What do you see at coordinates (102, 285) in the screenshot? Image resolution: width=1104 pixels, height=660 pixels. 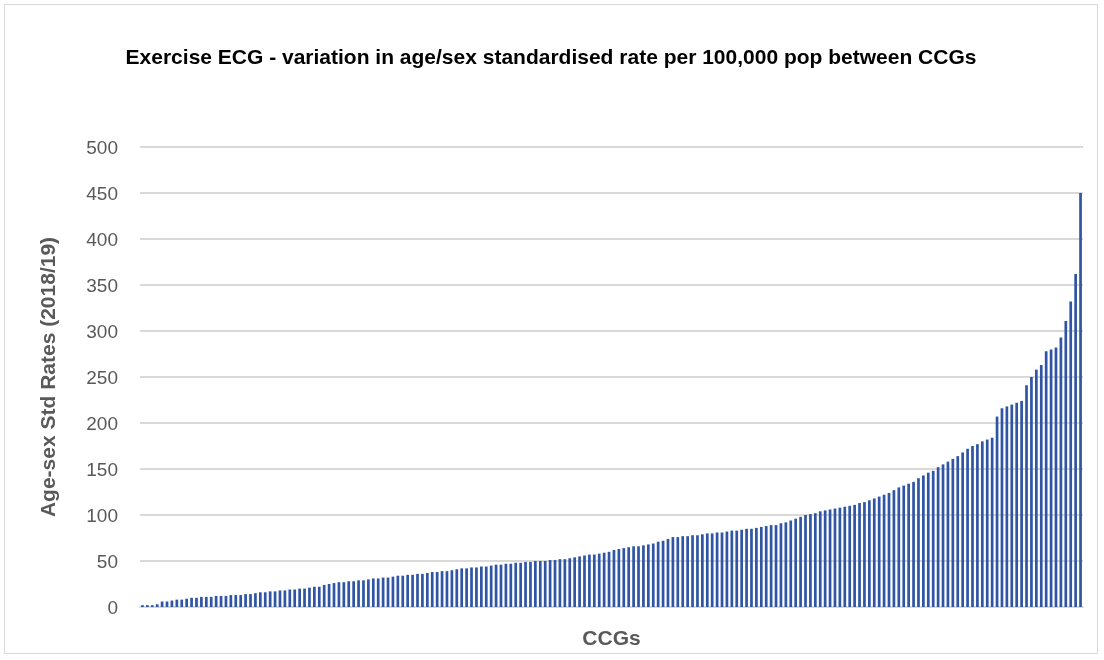 I see `y-tick-label: 350` at bounding box center [102, 285].